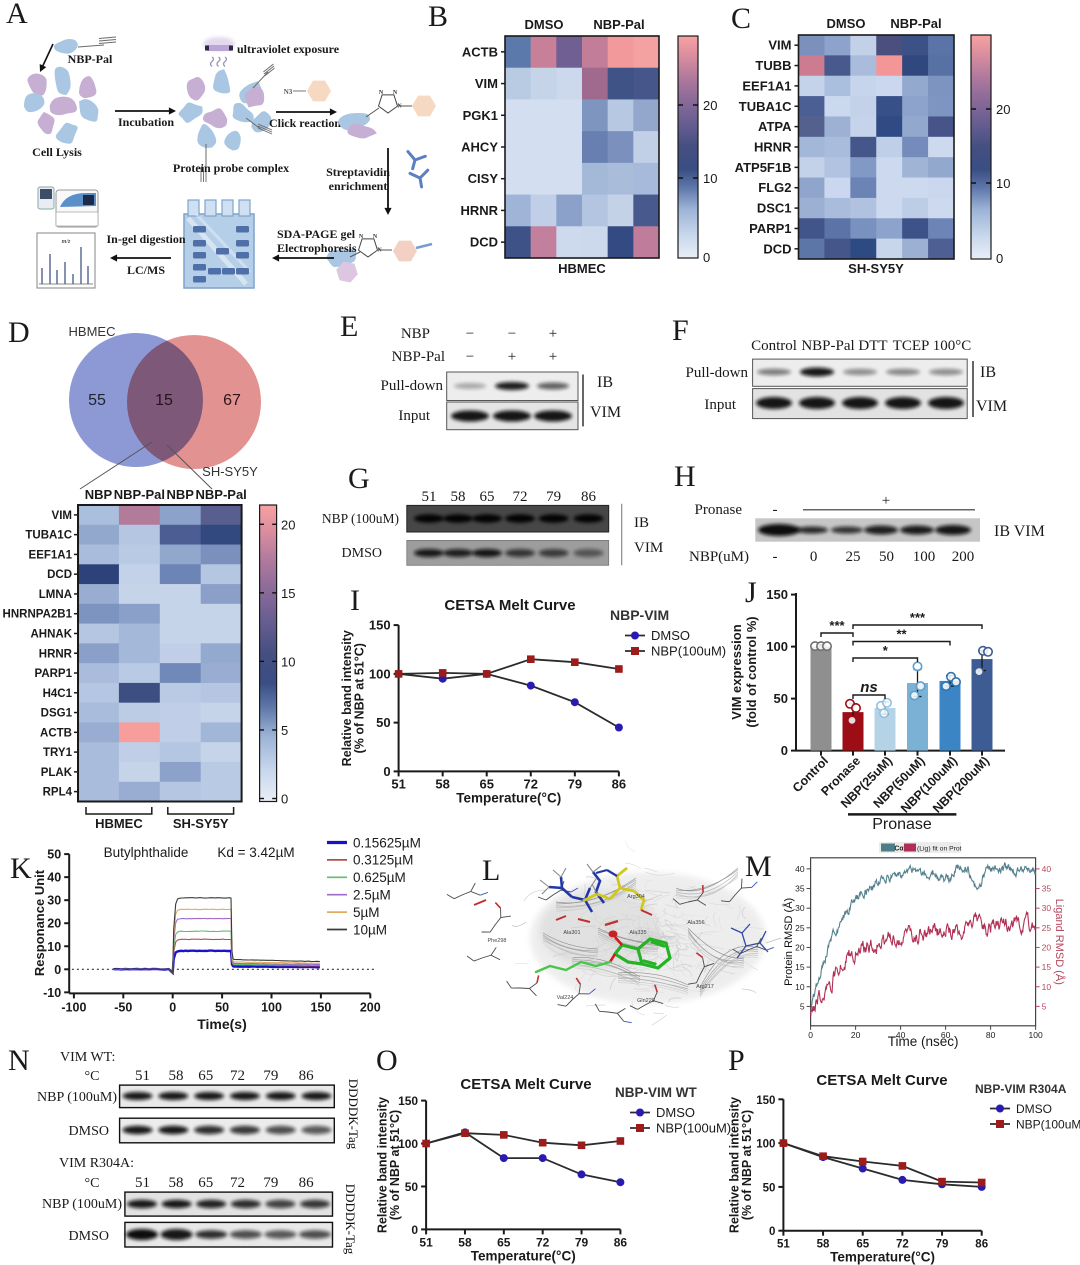 This screenshot has height=1265, width=1080. Describe the element at coordinates (774, 346) in the screenshot. I see `svg-text: Control` at that location.